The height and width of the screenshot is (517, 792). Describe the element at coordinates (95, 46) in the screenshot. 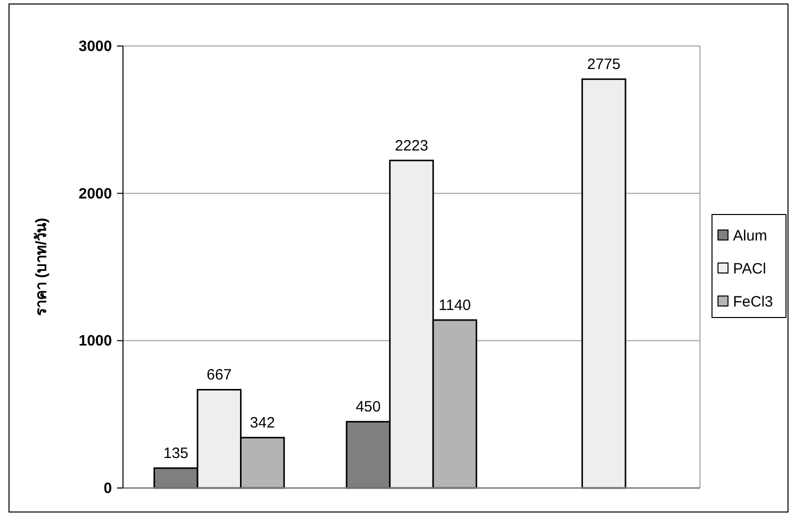

I see `y-tick-label: 3000` at that location.